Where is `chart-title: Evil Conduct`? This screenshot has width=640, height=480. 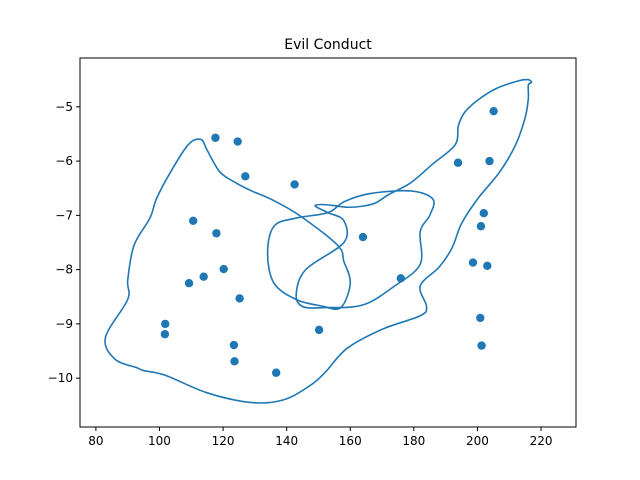
chart-title: Evil Conduct is located at coordinates (328, 45).